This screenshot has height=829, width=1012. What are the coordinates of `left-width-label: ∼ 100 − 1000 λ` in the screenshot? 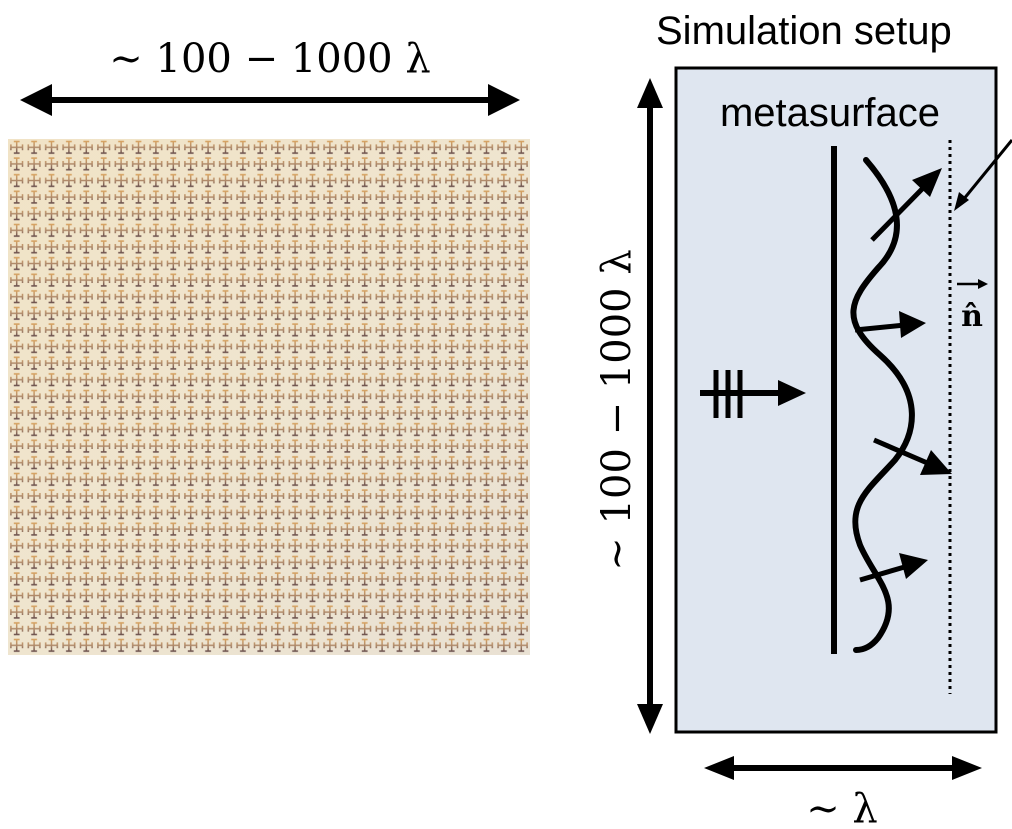 It's located at (269, 59).